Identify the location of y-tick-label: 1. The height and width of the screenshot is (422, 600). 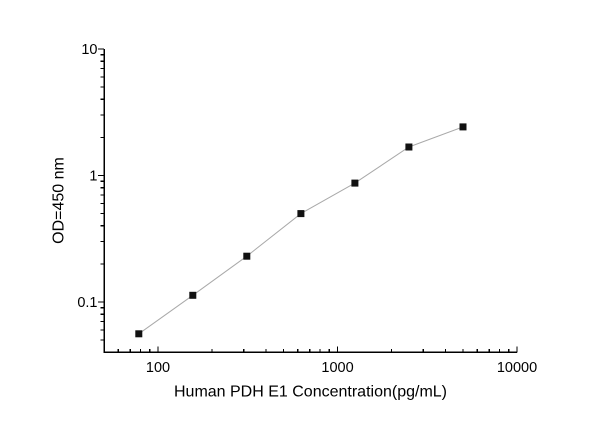
(93, 176).